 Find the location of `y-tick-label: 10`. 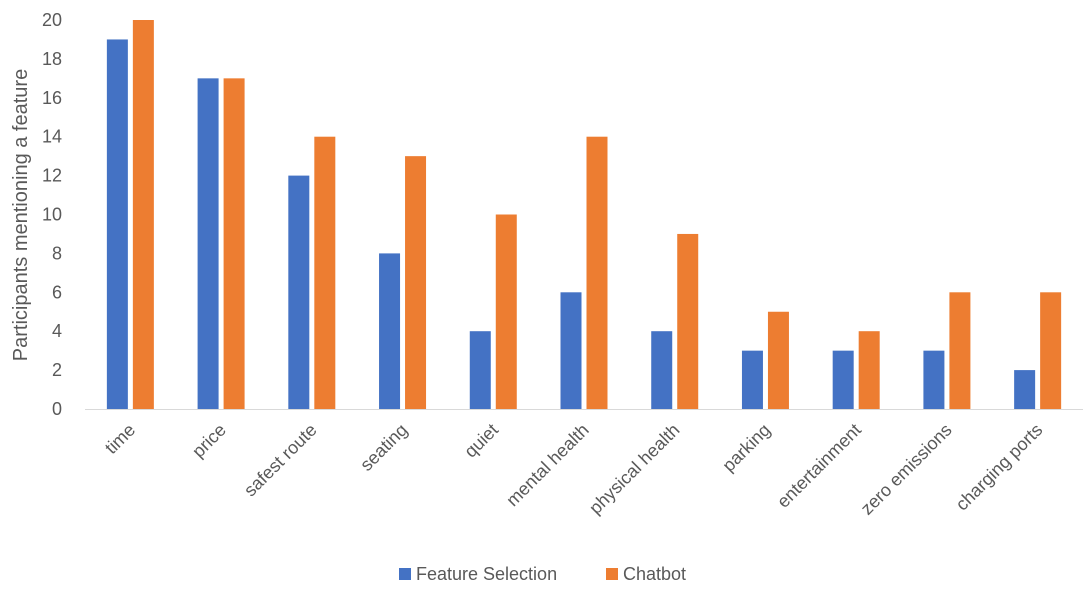

y-tick-label: 10 is located at coordinates (52, 215).